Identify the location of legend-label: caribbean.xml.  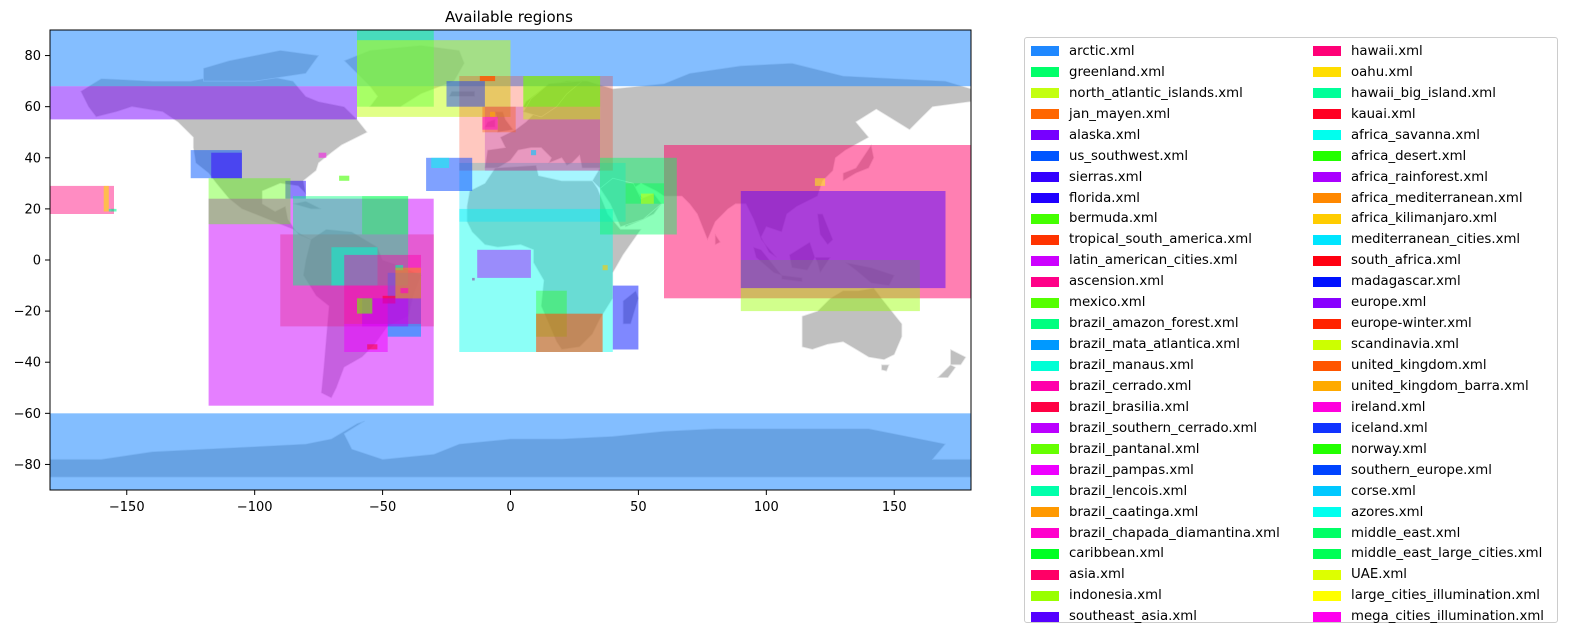
(1116, 554).